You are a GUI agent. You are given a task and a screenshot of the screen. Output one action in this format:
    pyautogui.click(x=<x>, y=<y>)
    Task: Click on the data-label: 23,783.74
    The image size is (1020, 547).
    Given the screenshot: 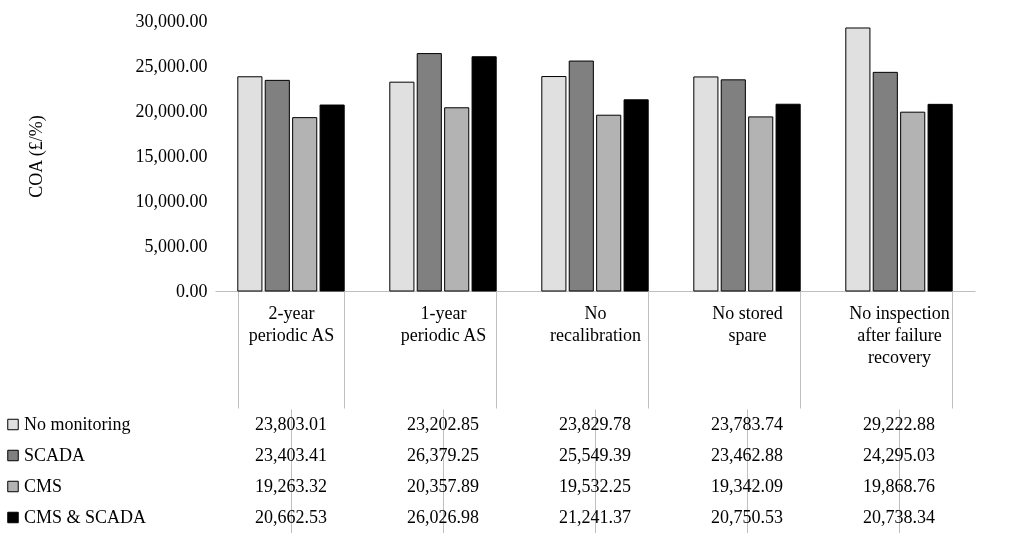 What is the action you would take?
    pyautogui.click(x=747, y=423)
    